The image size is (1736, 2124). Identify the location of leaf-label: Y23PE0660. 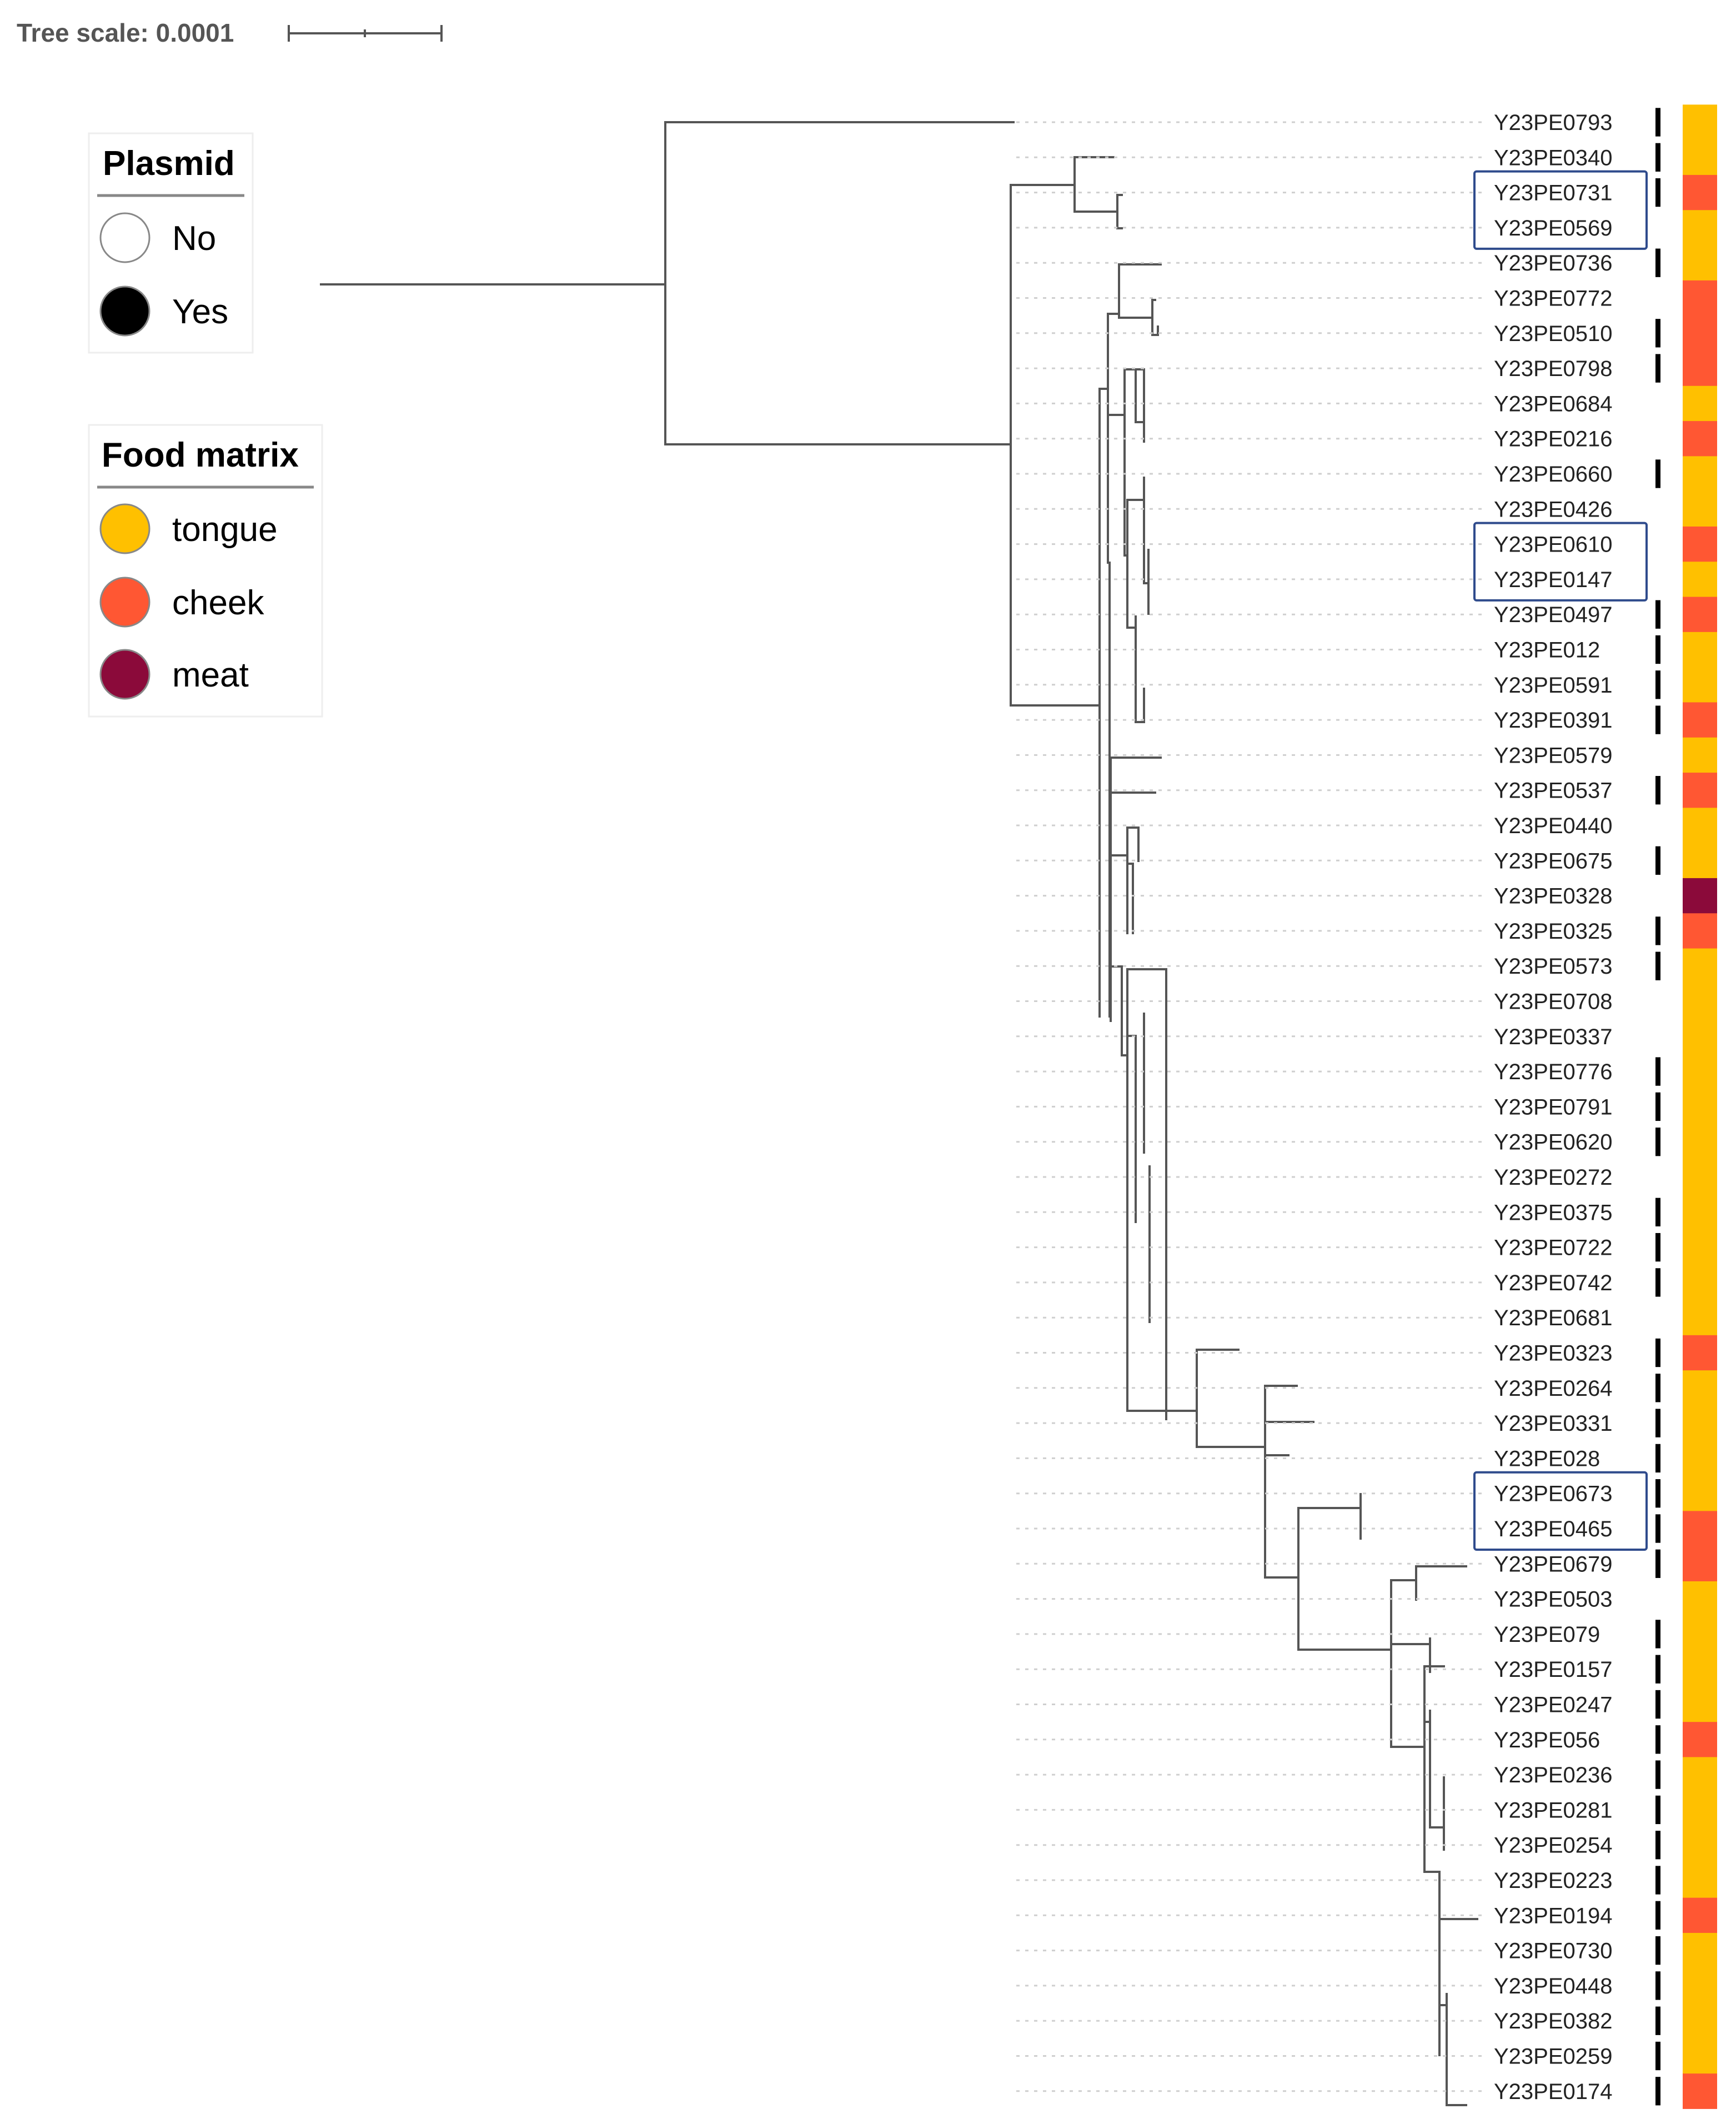
(1553, 474).